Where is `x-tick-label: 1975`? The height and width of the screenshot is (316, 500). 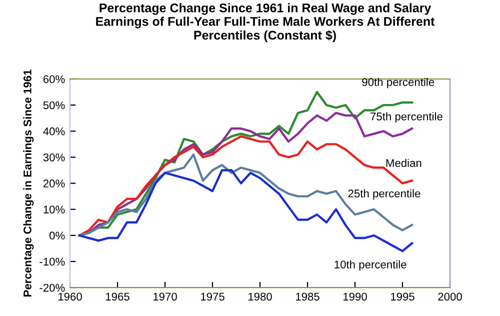 x-tick-label: 1975 is located at coordinates (212, 296).